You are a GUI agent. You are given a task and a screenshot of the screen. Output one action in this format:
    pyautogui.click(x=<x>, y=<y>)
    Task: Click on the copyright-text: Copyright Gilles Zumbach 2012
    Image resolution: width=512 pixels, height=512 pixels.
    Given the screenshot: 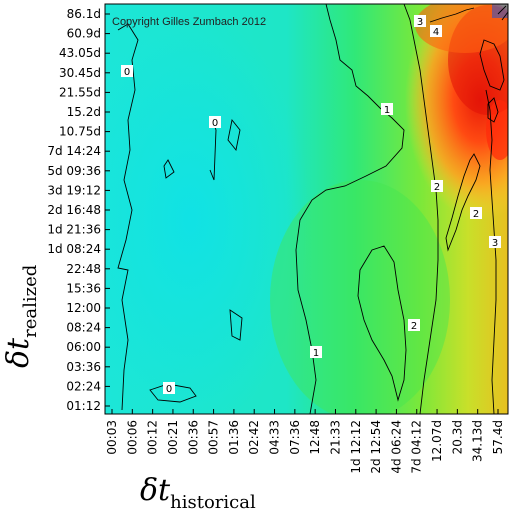 What is the action you would take?
    pyautogui.click(x=189, y=22)
    